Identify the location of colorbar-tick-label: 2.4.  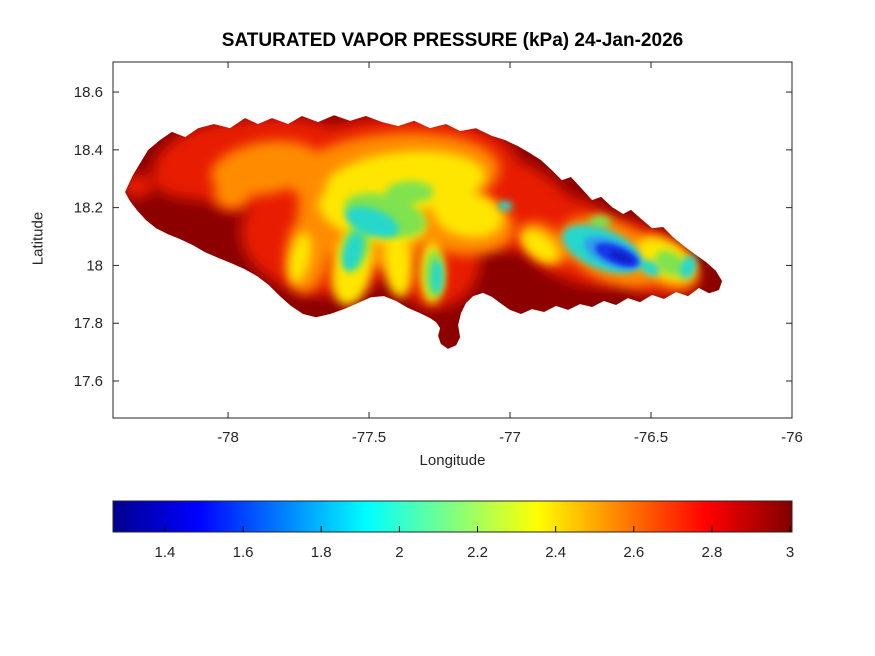
(555, 552).